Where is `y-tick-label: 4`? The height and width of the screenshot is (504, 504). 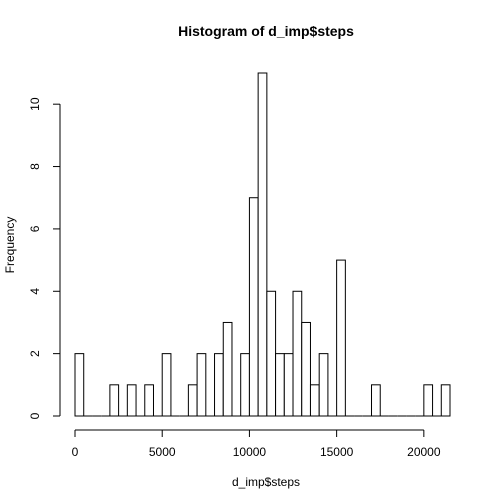 y-tick-label: 4 is located at coordinates (35, 291).